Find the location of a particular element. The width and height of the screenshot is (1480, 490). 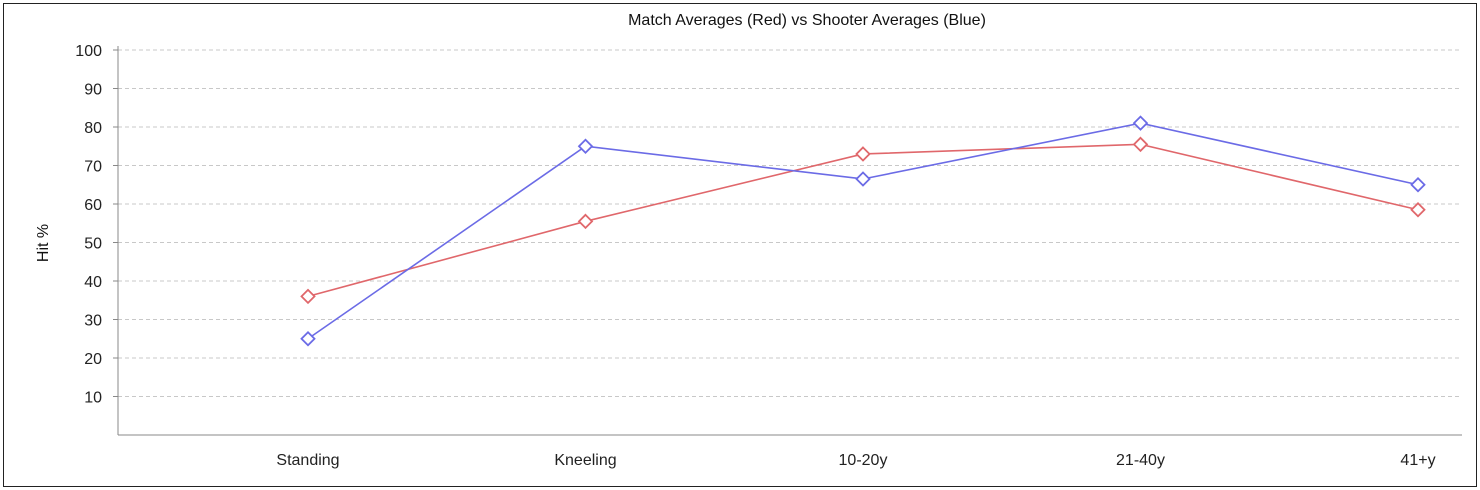

x-tick-label: 21-40y is located at coordinates (1140, 460).